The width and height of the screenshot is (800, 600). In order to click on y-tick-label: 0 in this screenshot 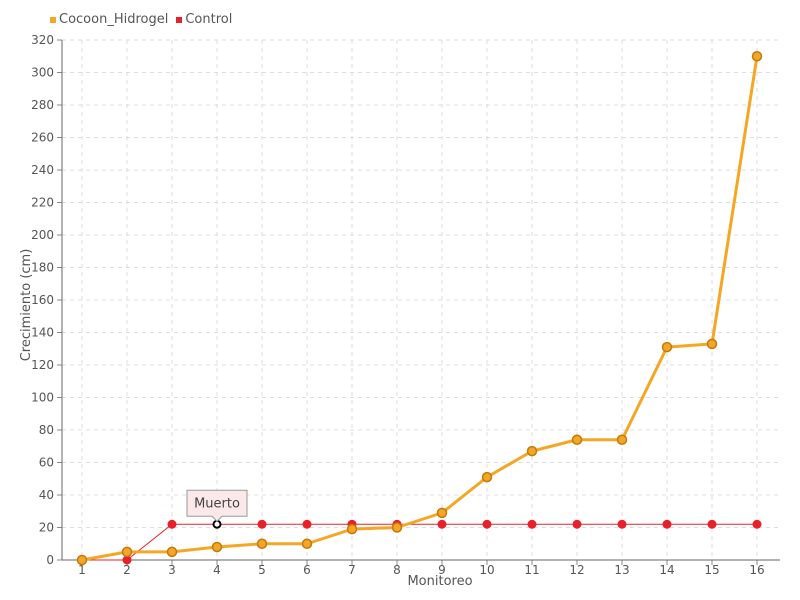, I will do `click(50, 560)`.